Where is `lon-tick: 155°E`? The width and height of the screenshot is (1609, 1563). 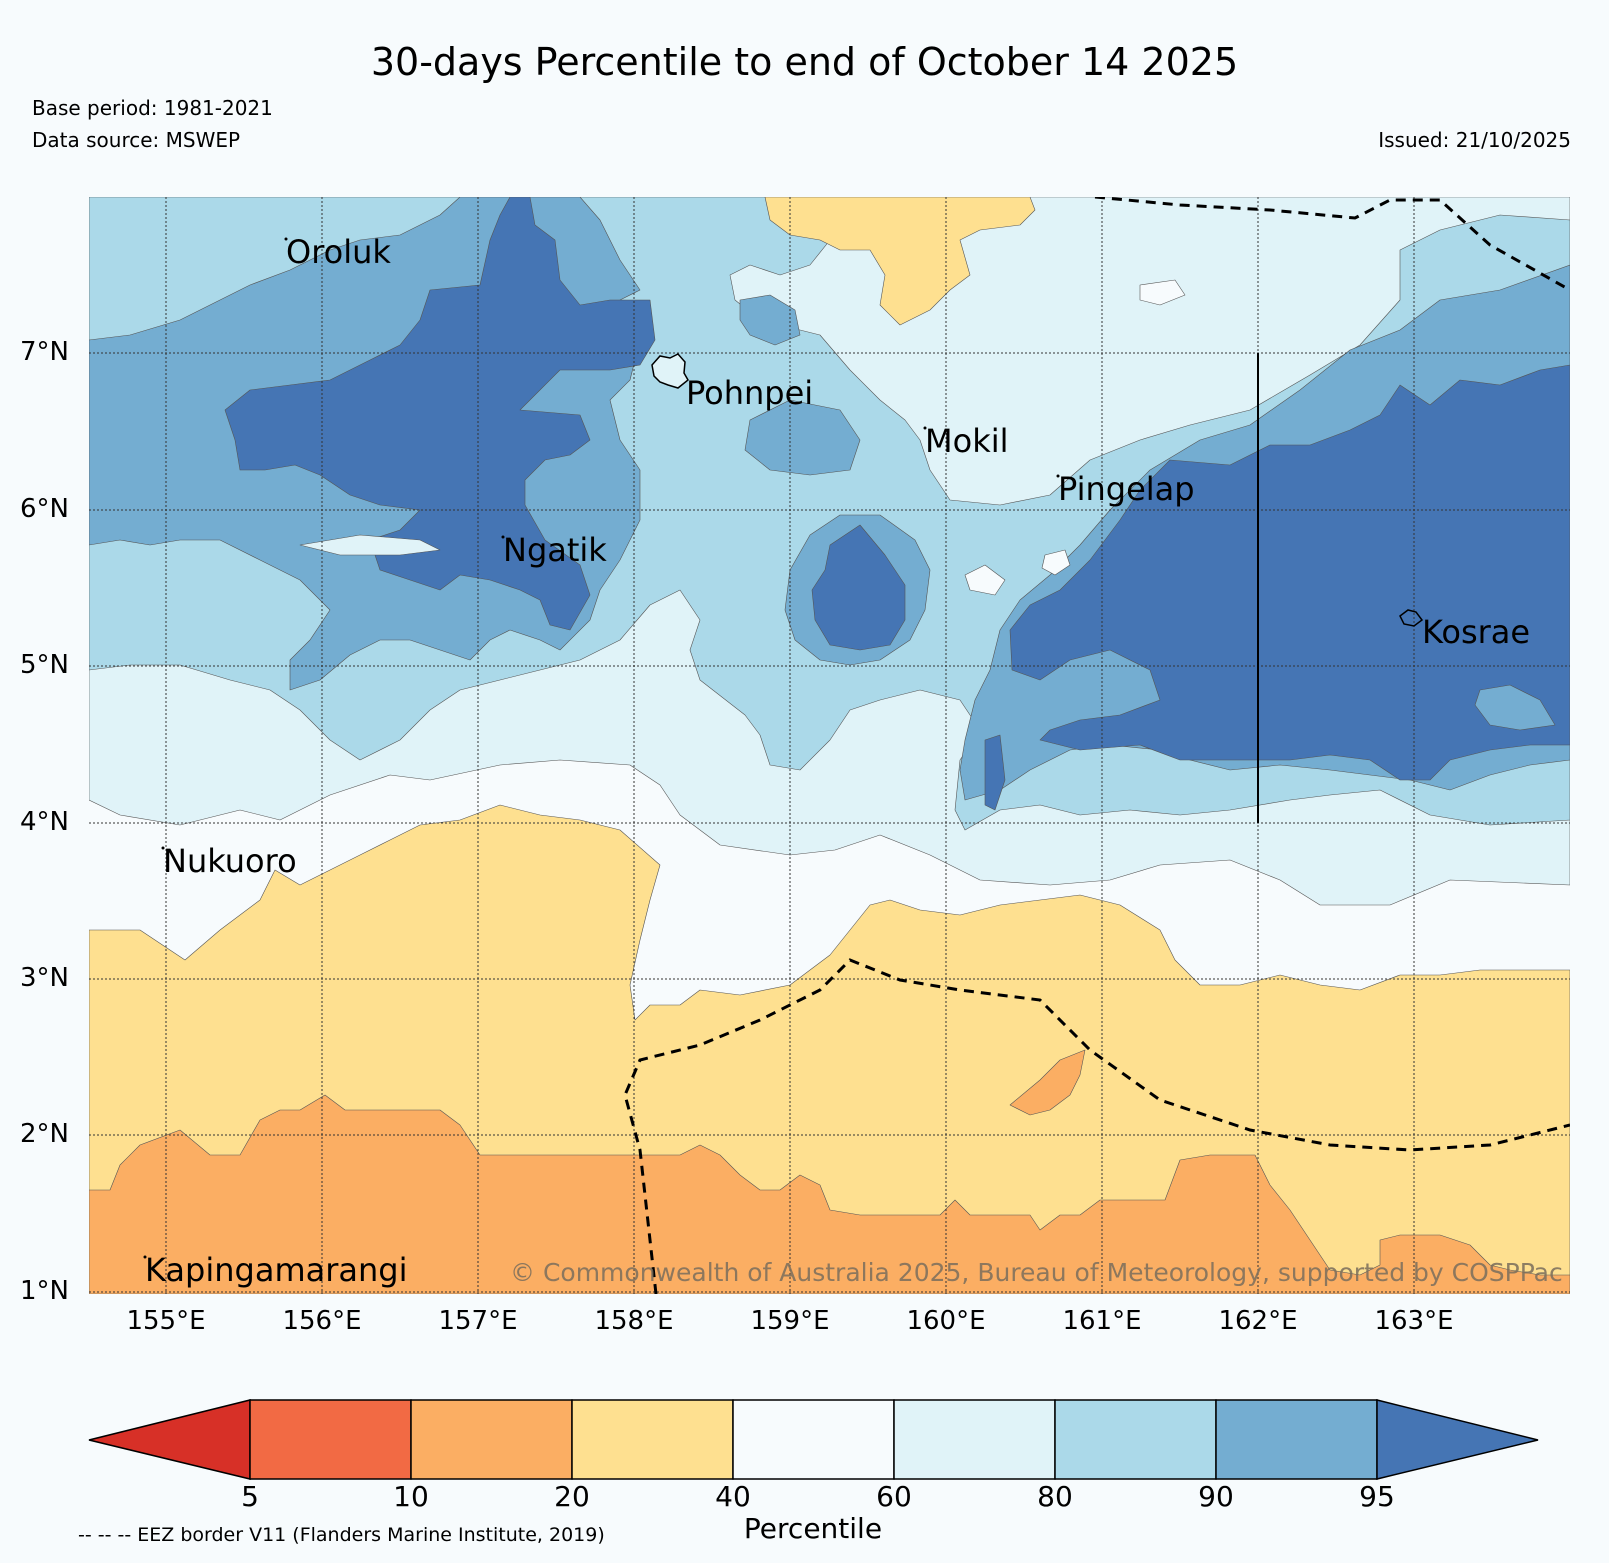
lon-tick: 155°E is located at coordinates (166, 1321).